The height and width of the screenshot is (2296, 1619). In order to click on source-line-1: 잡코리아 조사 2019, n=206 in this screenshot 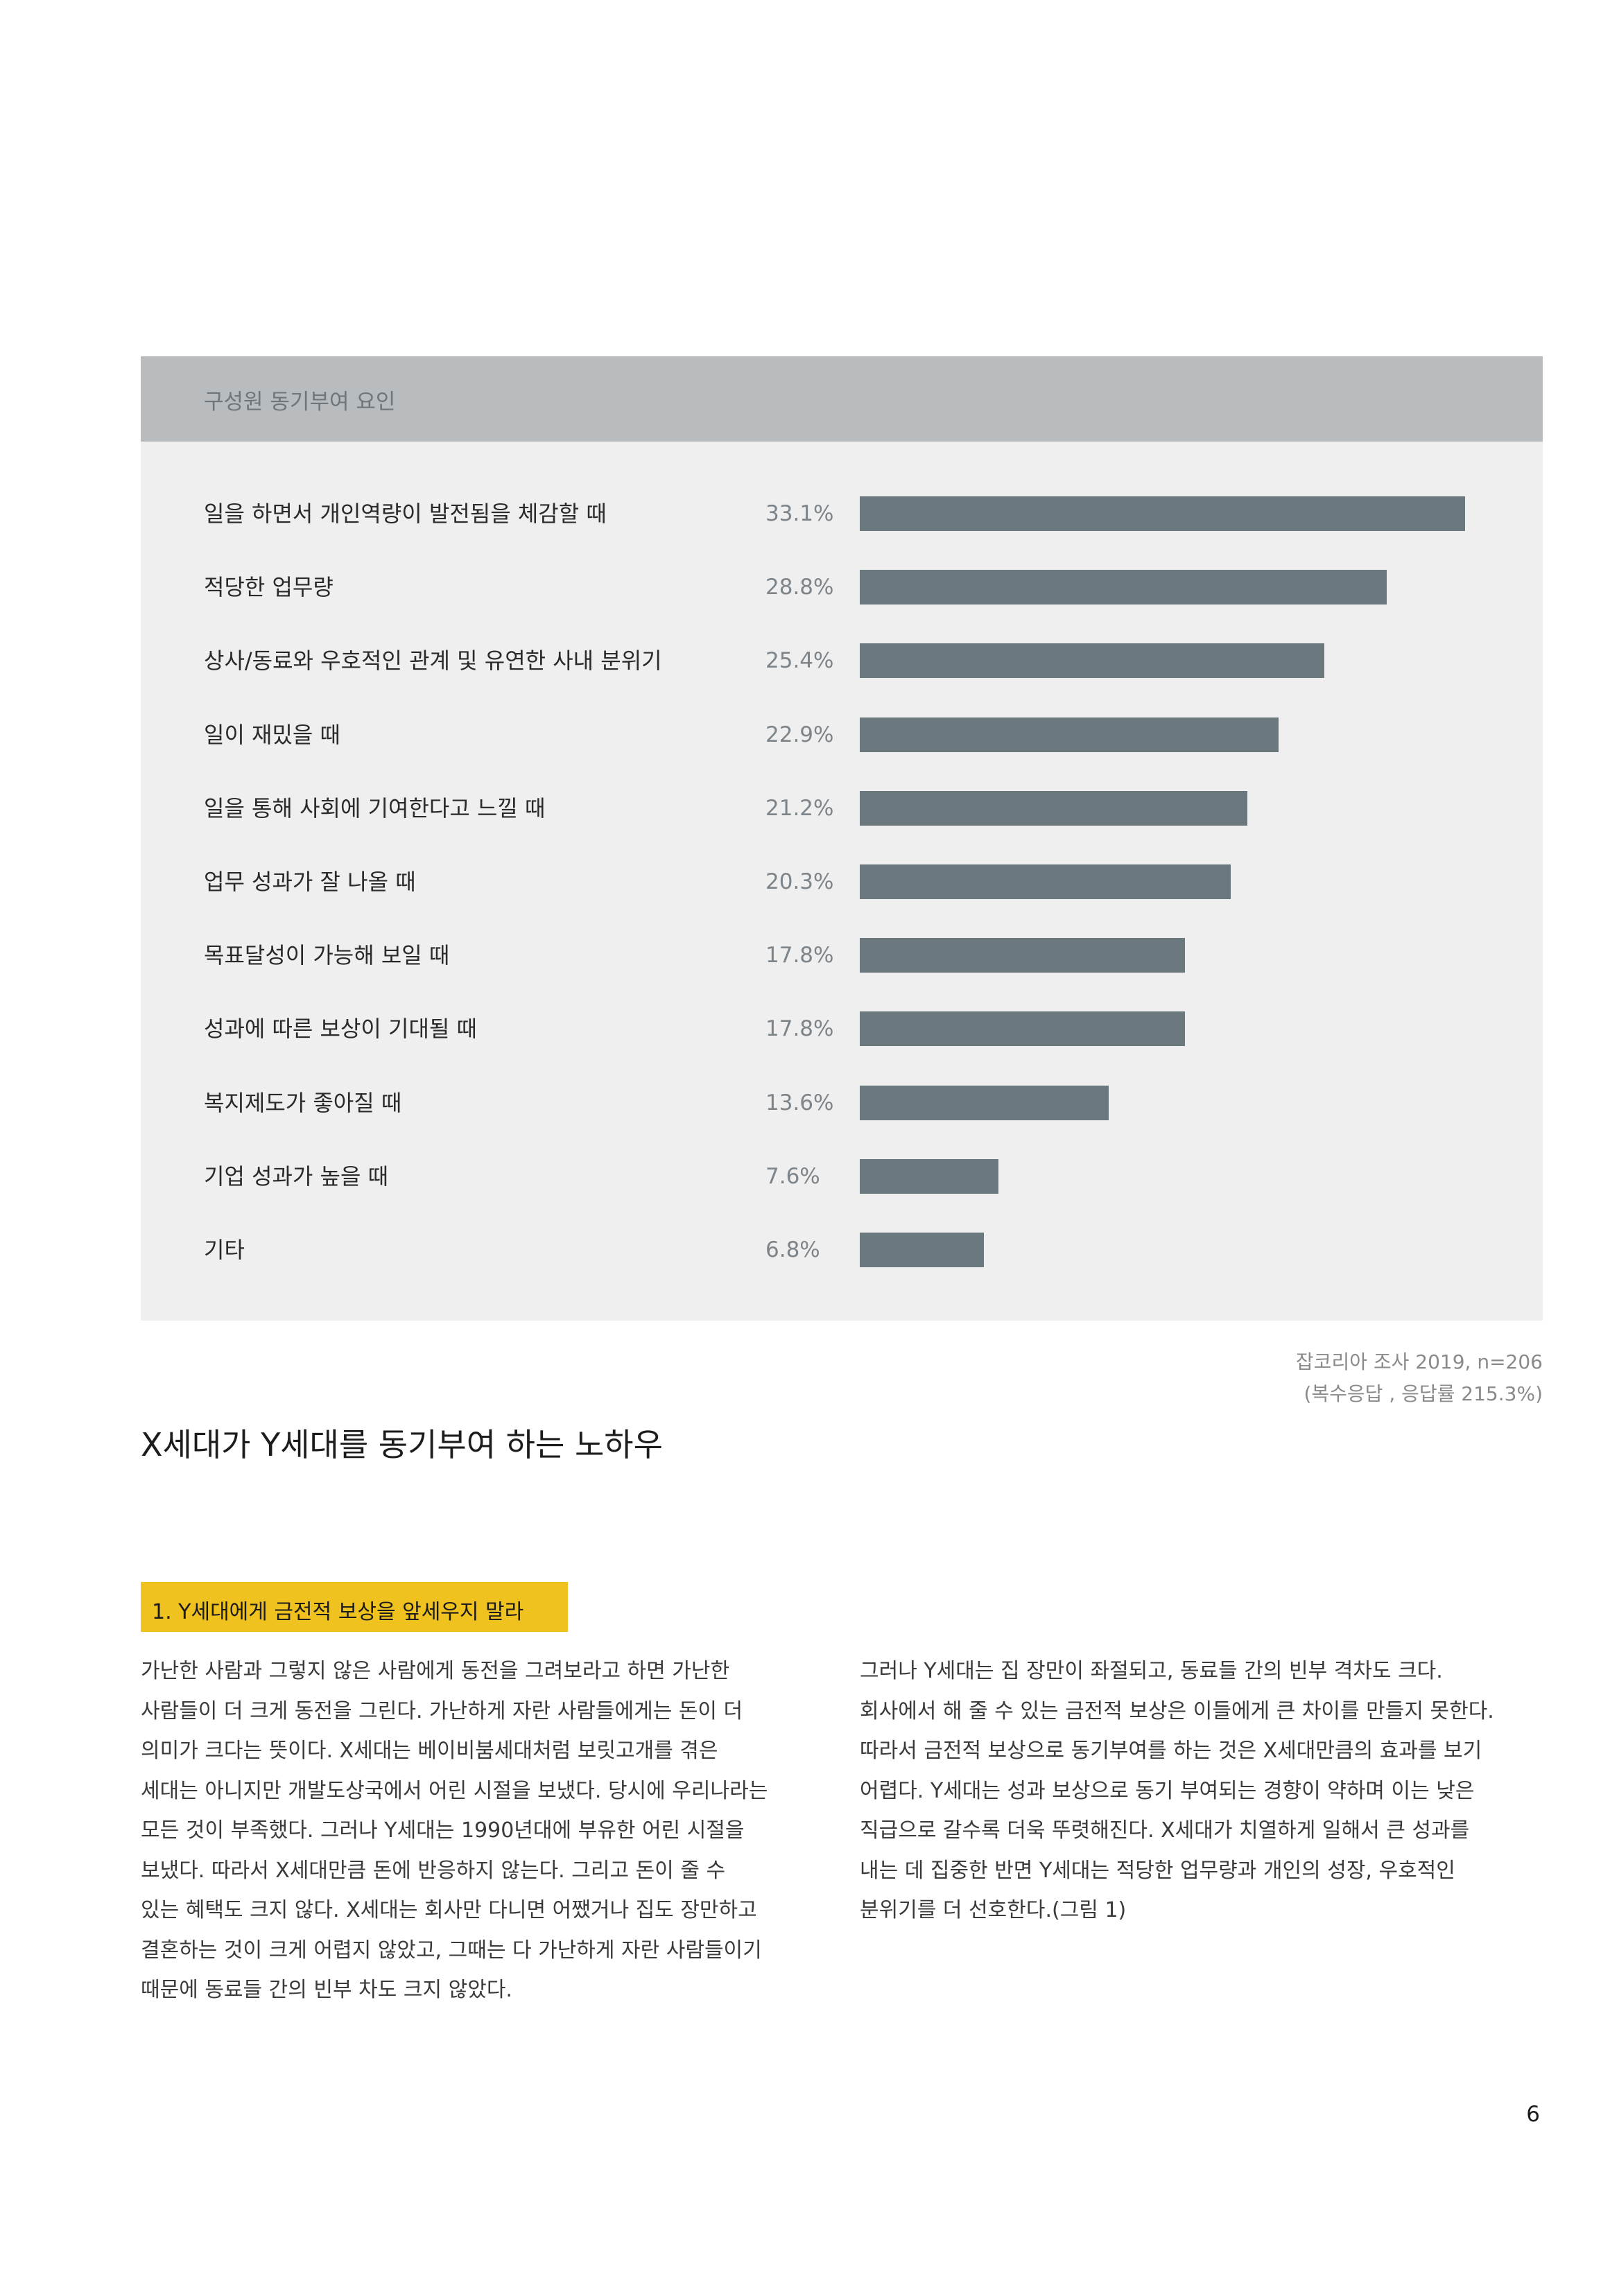, I will do `click(1419, 1361)`.